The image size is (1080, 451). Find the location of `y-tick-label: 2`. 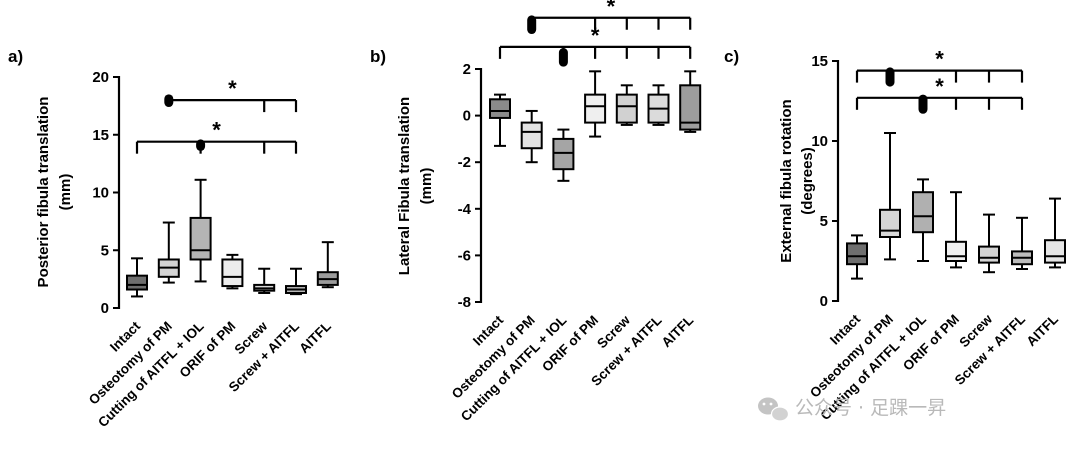

y-tick-label: 2 is located at coordinates (467, 69).